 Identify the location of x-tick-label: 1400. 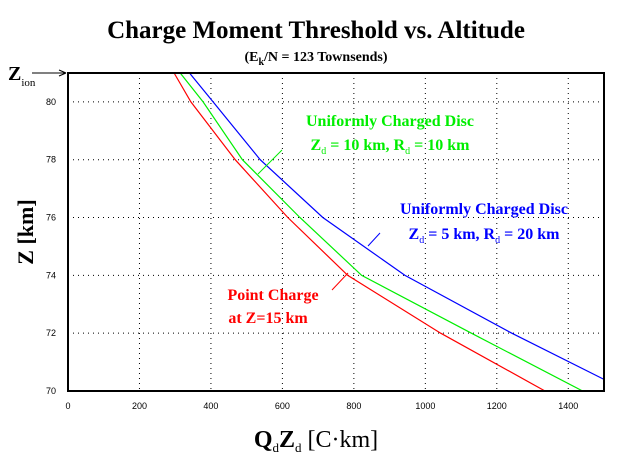
(568, 406).